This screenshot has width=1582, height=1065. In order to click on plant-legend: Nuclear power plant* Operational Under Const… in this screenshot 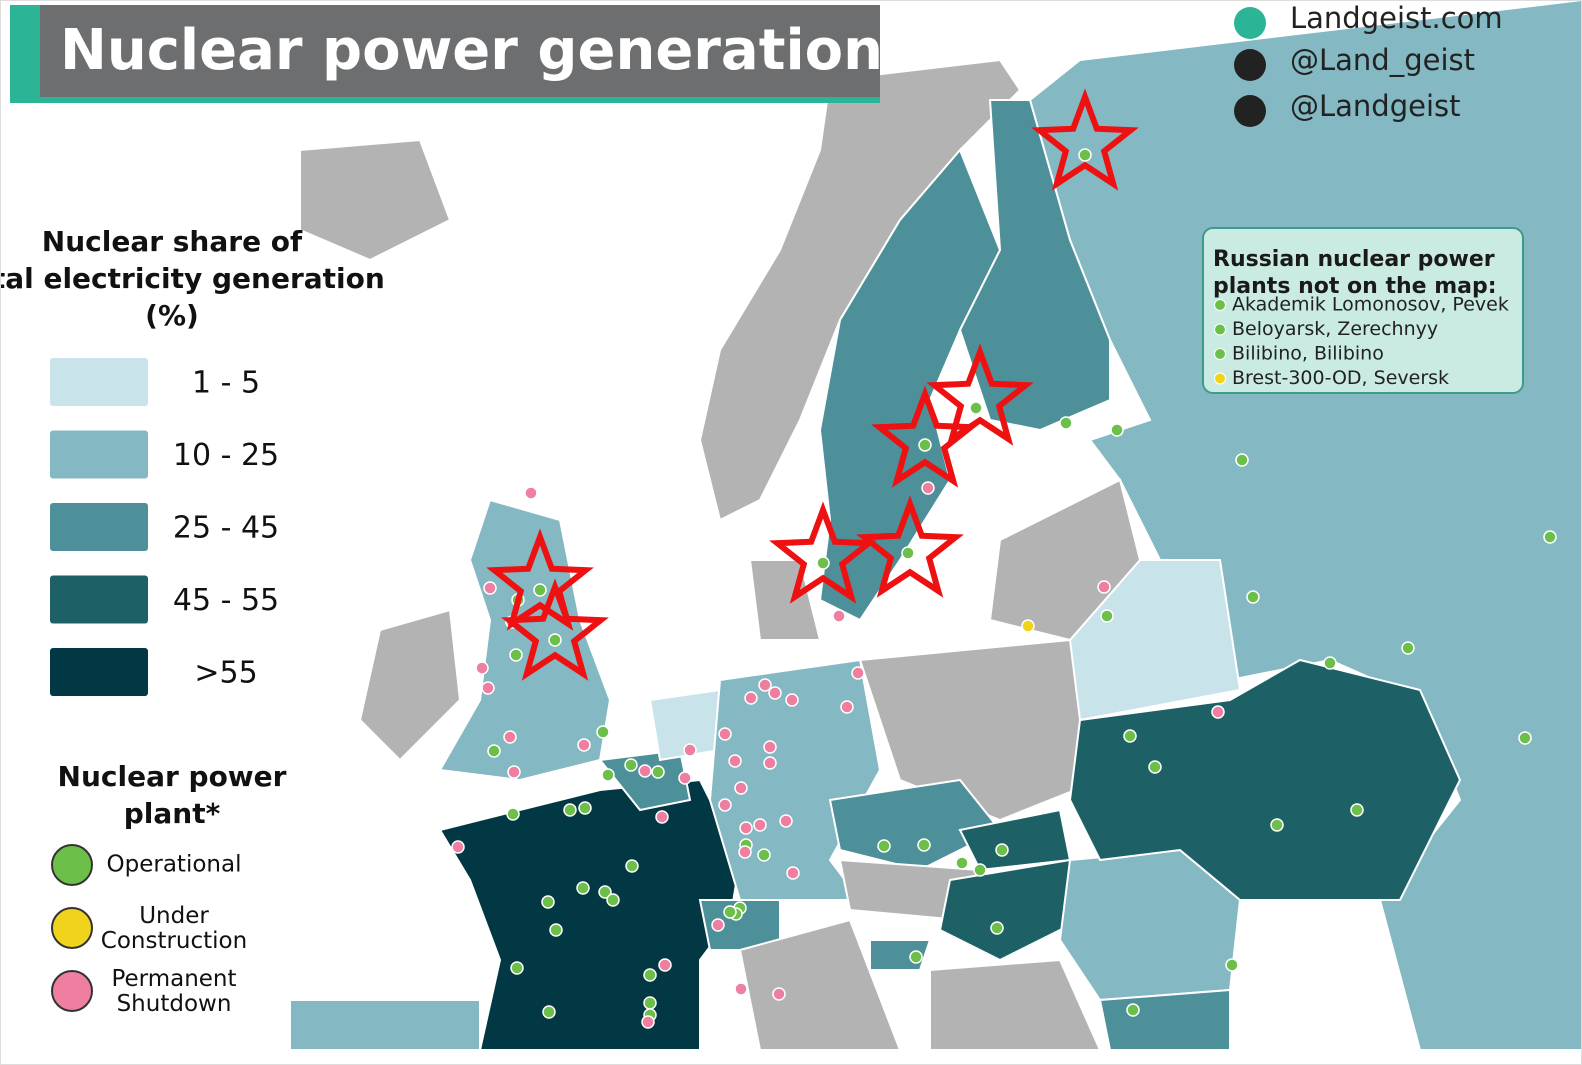, I will do `click(169, 888)`.